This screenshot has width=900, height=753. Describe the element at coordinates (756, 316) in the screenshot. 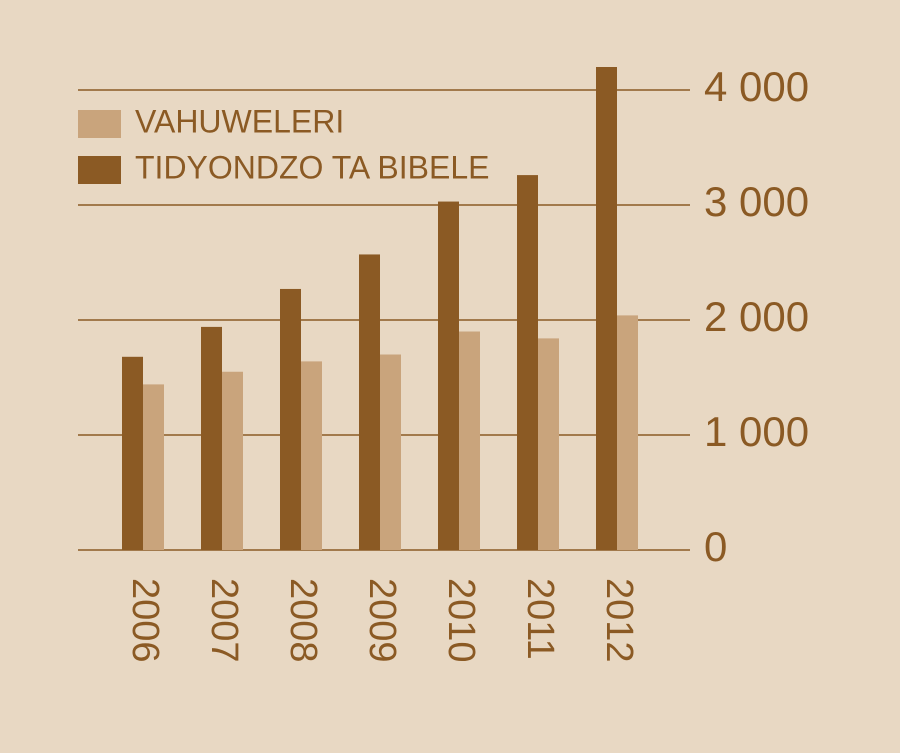

I see `y-tick-label: 2 000` at that location.